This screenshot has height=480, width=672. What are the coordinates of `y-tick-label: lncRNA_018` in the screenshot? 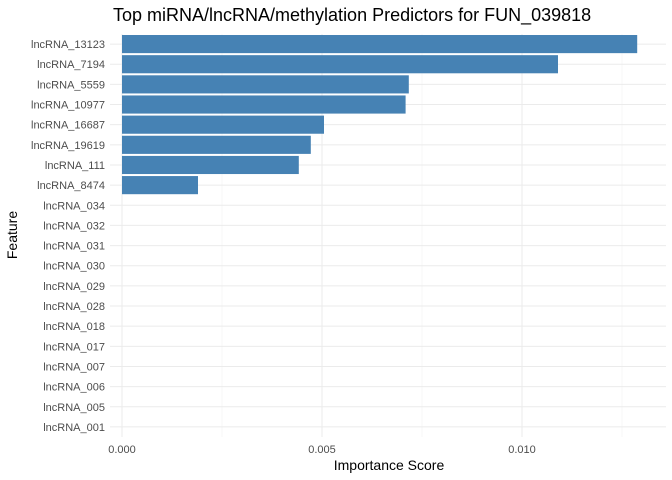 It's located at (74, 327).